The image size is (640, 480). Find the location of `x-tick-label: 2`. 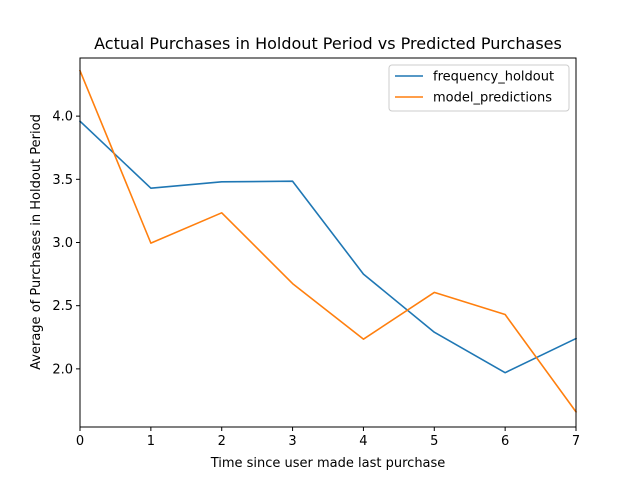

x-tick-label: 2 is located at coordinates (222, 441).